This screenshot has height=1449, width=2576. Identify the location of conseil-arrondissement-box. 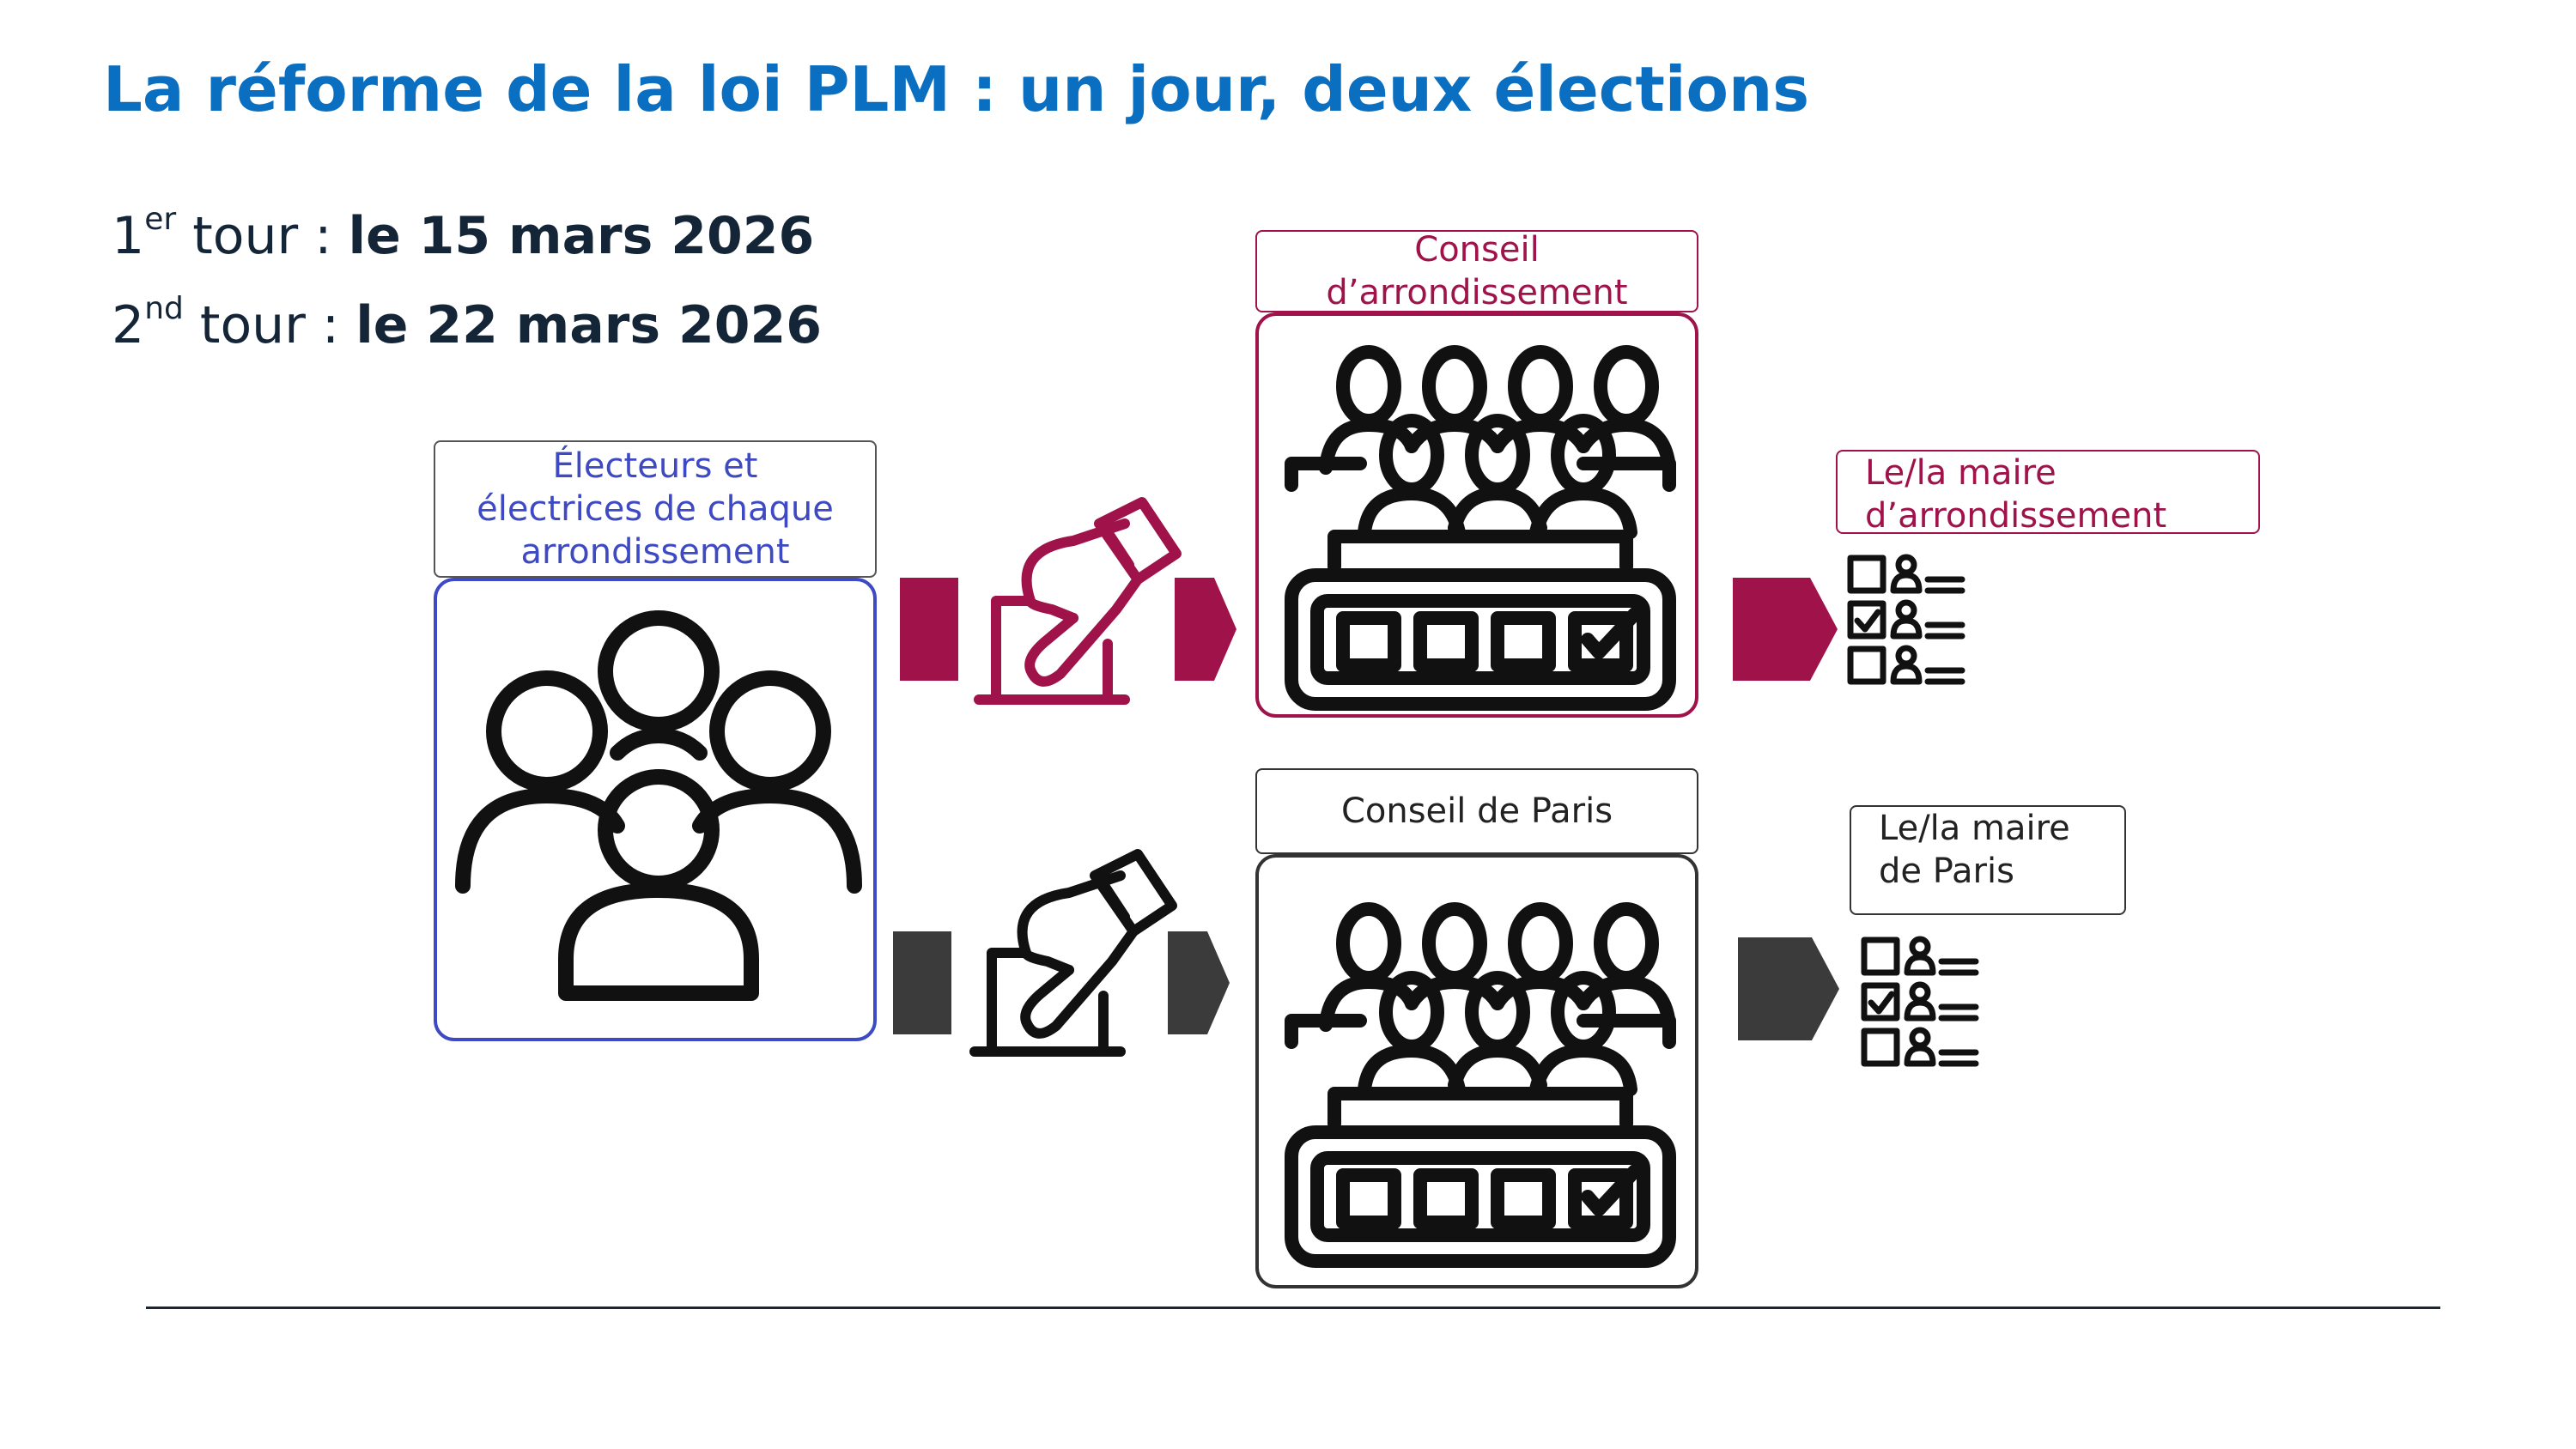
(1477, 515).